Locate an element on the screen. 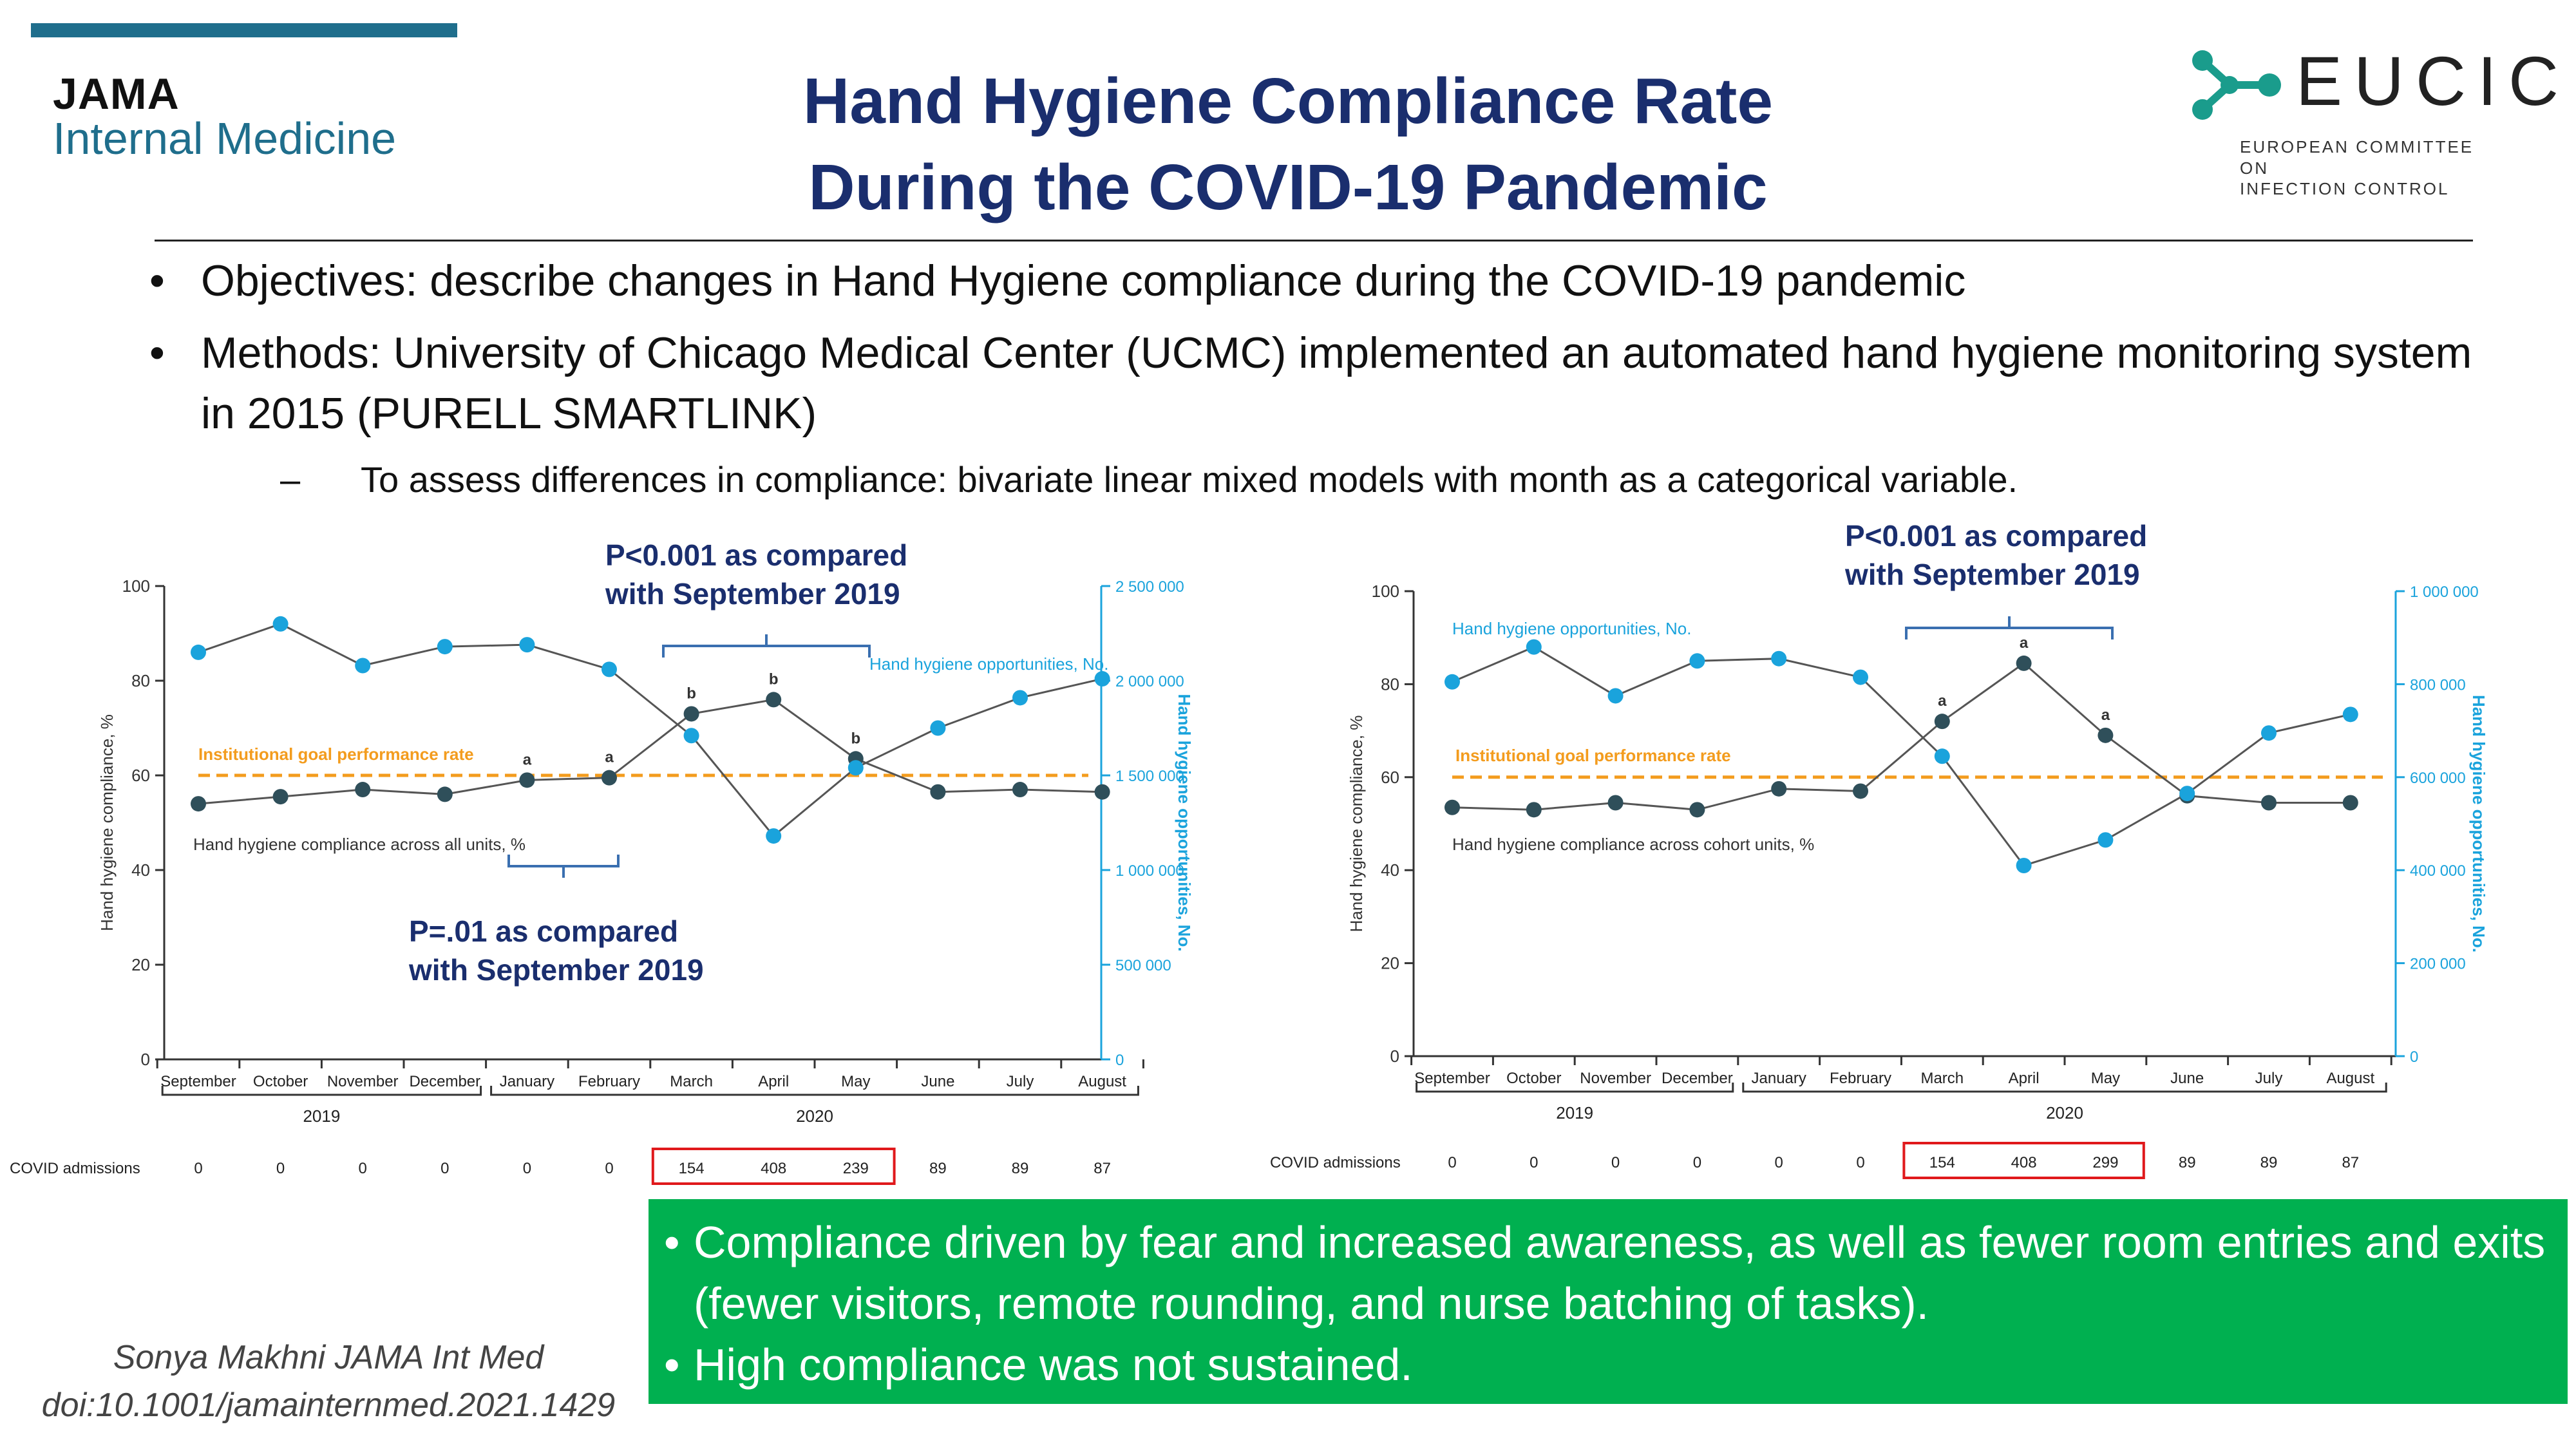 This screenshot has height=1449, width=2576. y2-tick-label: 1 500 000 is located at coordinates (1149, 777).